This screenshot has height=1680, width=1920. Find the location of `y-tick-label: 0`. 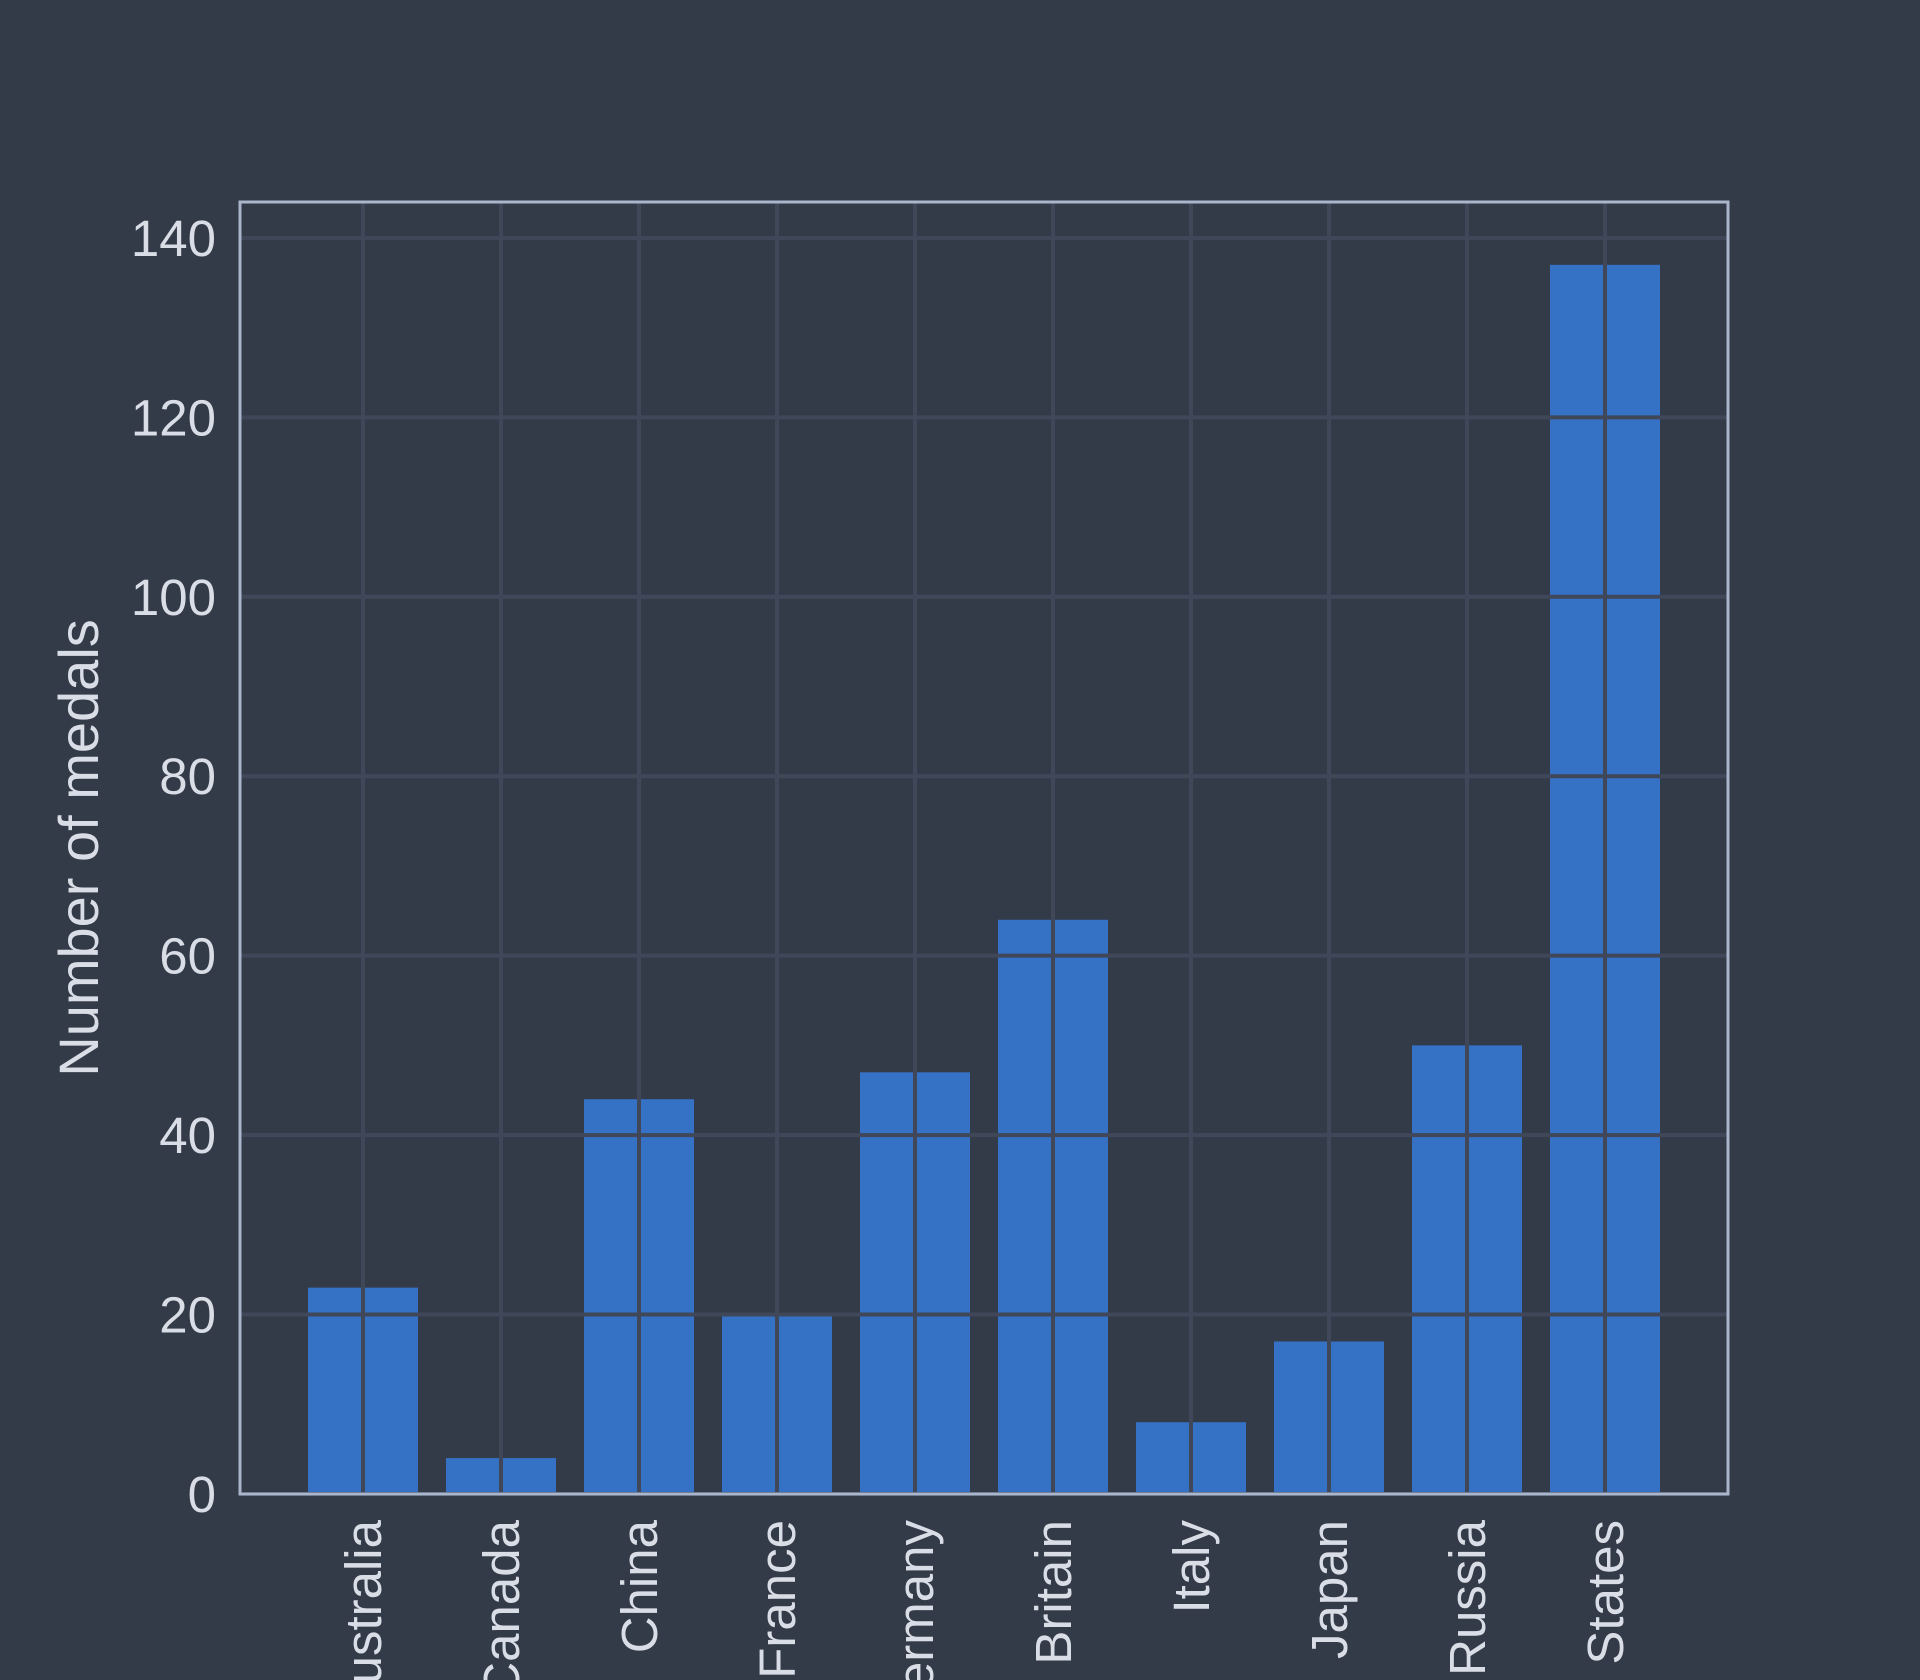

y-tick-label: 0 is located at coordinates (202, 1494).